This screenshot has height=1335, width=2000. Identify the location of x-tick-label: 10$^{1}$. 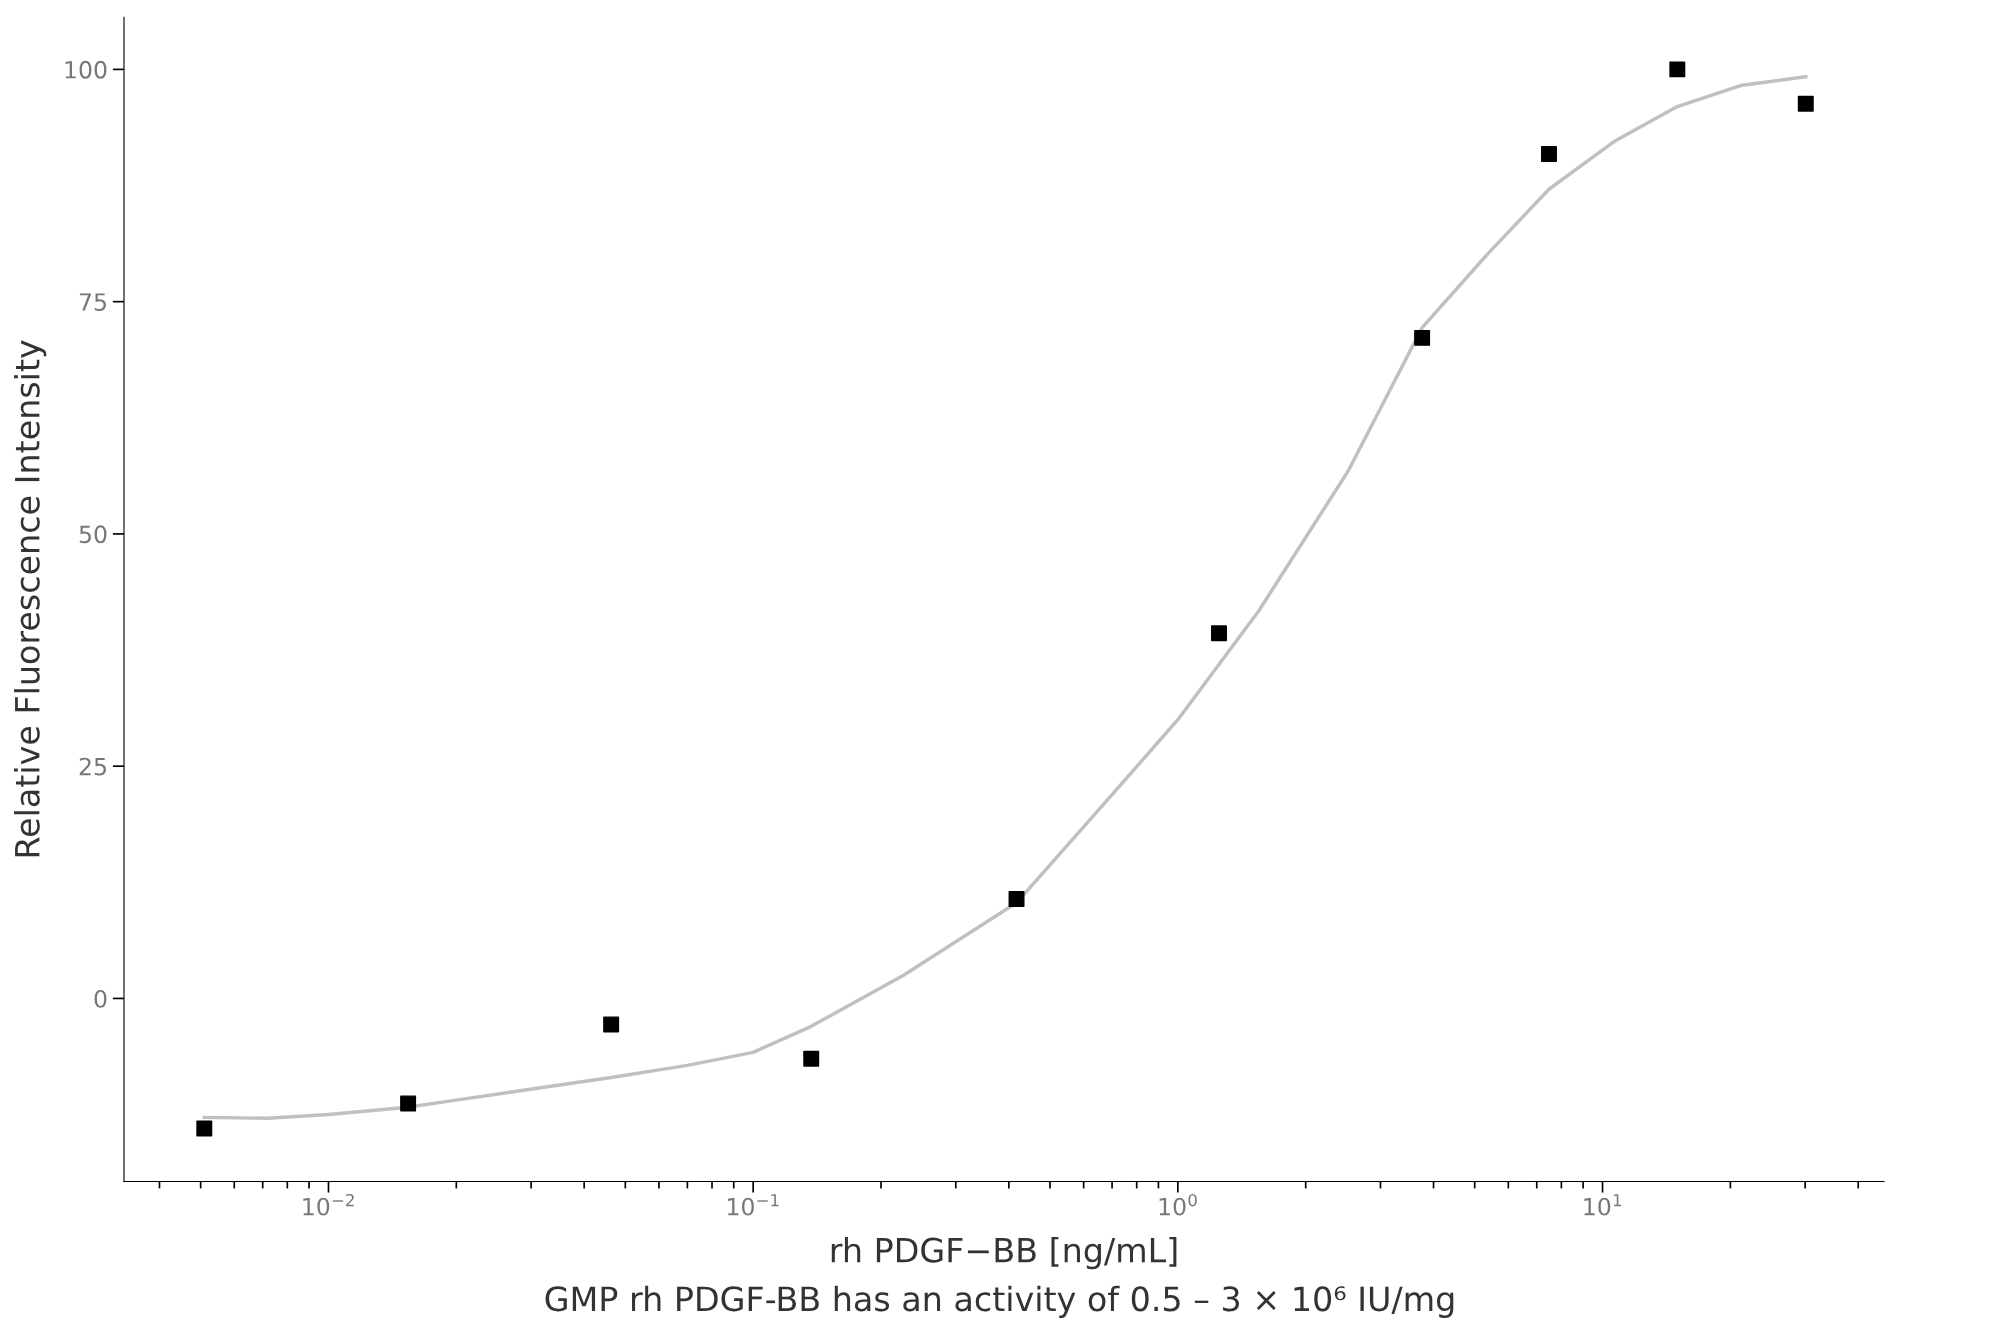
(1603, 1205).